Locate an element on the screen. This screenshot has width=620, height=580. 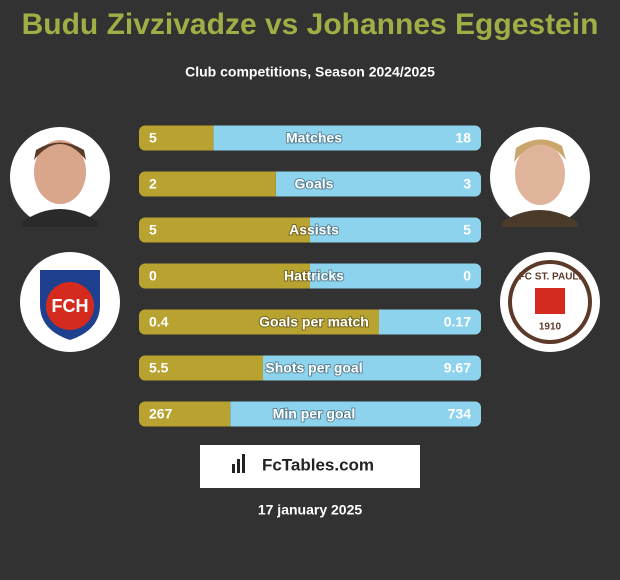
left-value: 267 is located at coordinates (161, 414).